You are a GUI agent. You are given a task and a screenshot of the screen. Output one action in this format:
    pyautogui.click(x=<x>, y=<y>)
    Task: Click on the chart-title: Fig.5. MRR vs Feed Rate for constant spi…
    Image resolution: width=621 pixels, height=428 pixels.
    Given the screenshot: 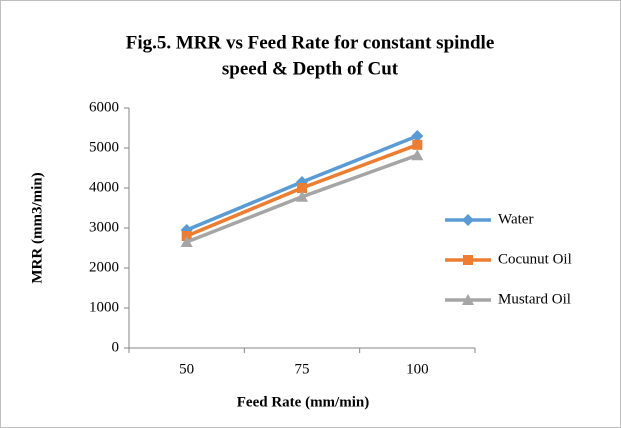 What is the action you would take?
    pyautogui.click(x=310, y=42)
    